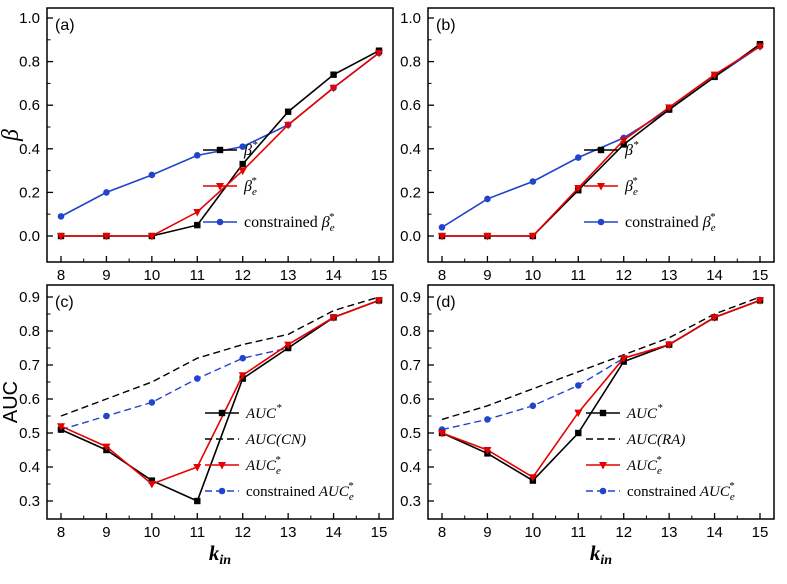  I want to click on legend-label: AUC(RA), so click(655, 440).